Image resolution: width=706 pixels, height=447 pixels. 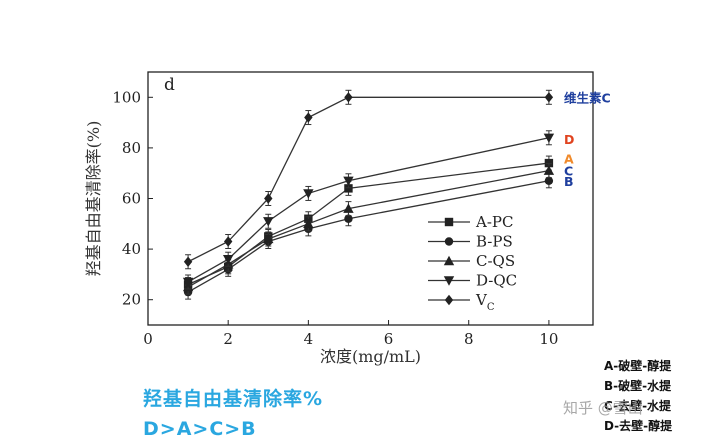 What do you see at coordinates (494, 242) in the screenshot?
I see `legend-label-b-ps: B-PS` at bounding box center [494, 242].